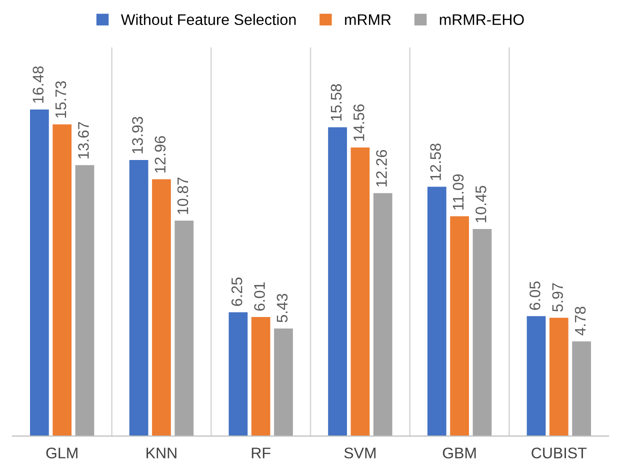  I want to click on legend-label: mRMR-EHO, so click(482, 20).